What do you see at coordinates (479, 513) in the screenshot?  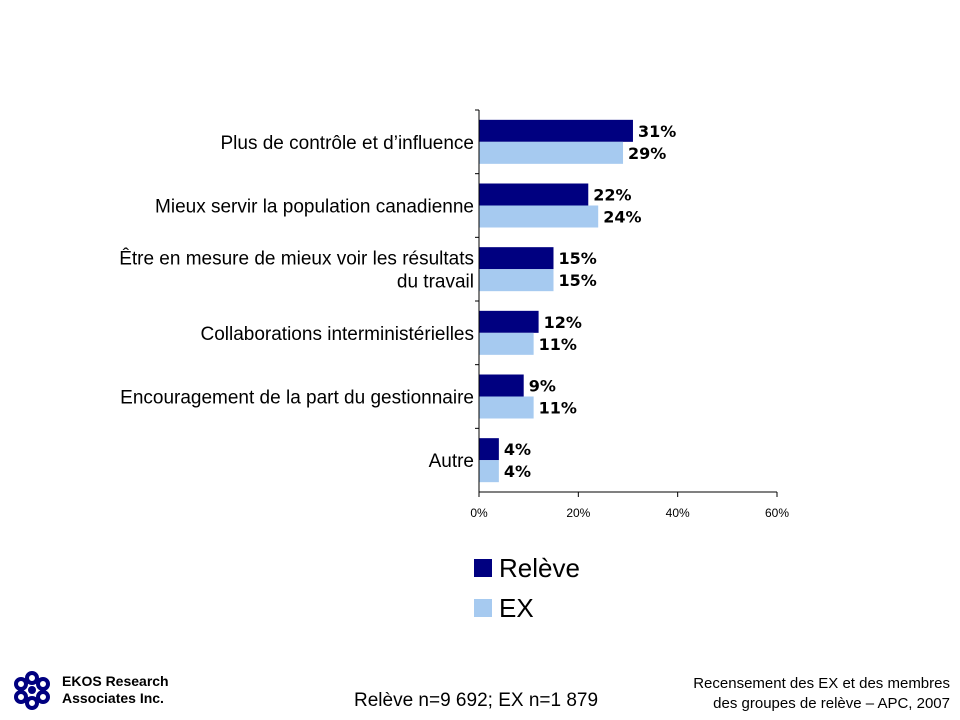 I see `tick-label: 0%` at bounding box center [479, 513].